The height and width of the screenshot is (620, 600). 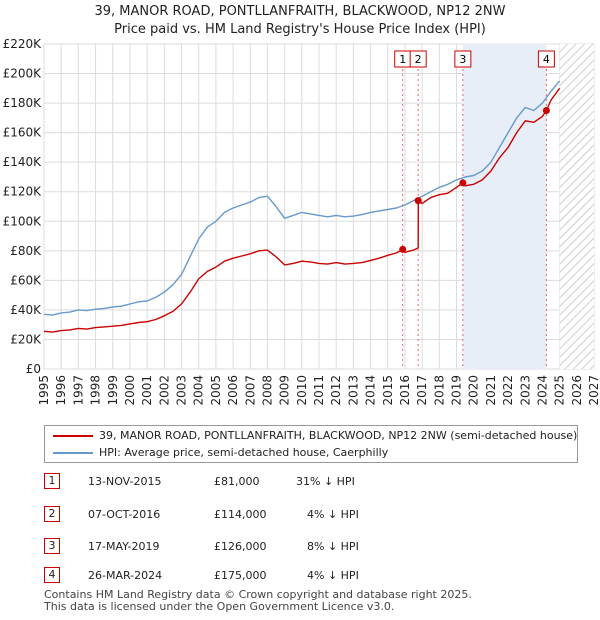 I want to click on sale-marker: 3, so click(x=463, y=59).